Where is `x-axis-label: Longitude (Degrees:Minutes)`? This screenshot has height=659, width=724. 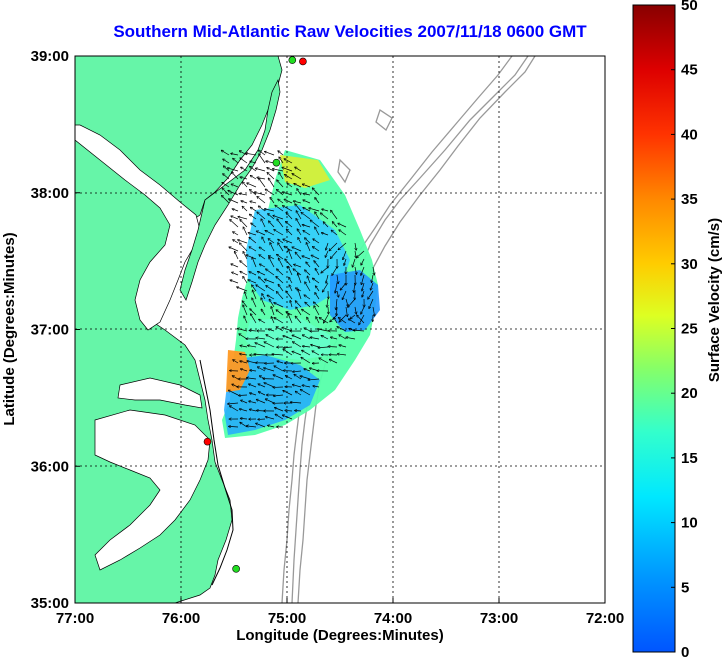
x-axis-label: Longitude (Degrees:Minutes) is located at coordinates (340, 635).